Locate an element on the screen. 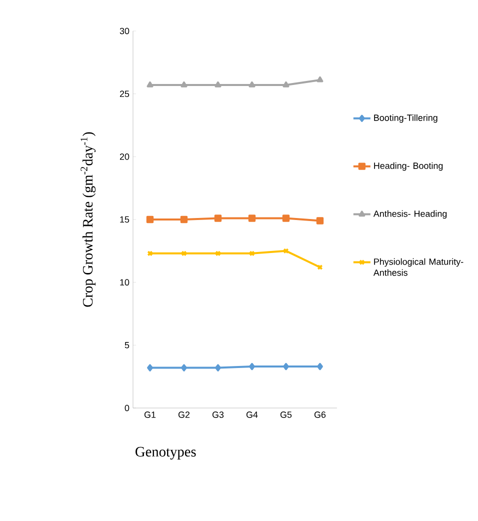 The image size is (478, 521). legend-label: Physiological Maturity-Anthesis is located at coordinates (418, 267).